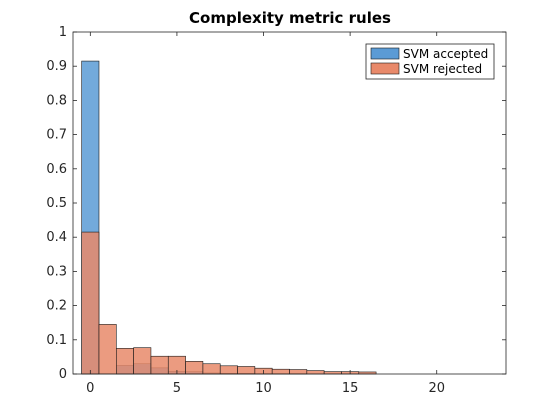  What do you see at coordinates (56, 100) in the screenshot?
I see `y-tick-label: 0.8` at bounding box center [56, 100].